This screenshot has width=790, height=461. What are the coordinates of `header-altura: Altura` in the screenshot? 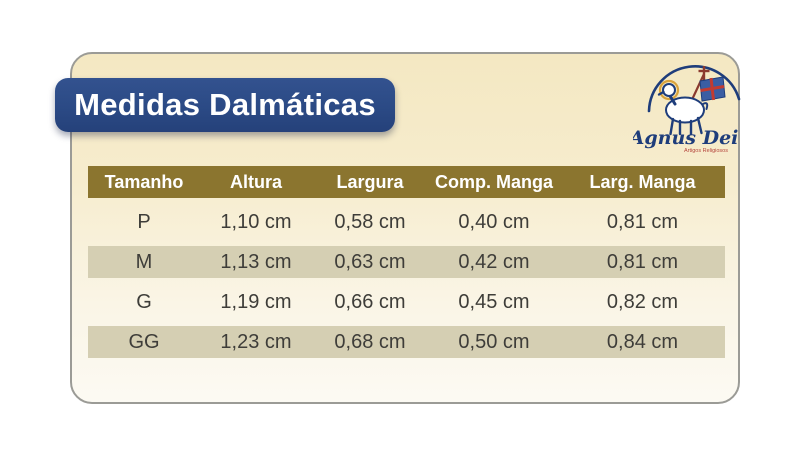 It's located at (255, 182).